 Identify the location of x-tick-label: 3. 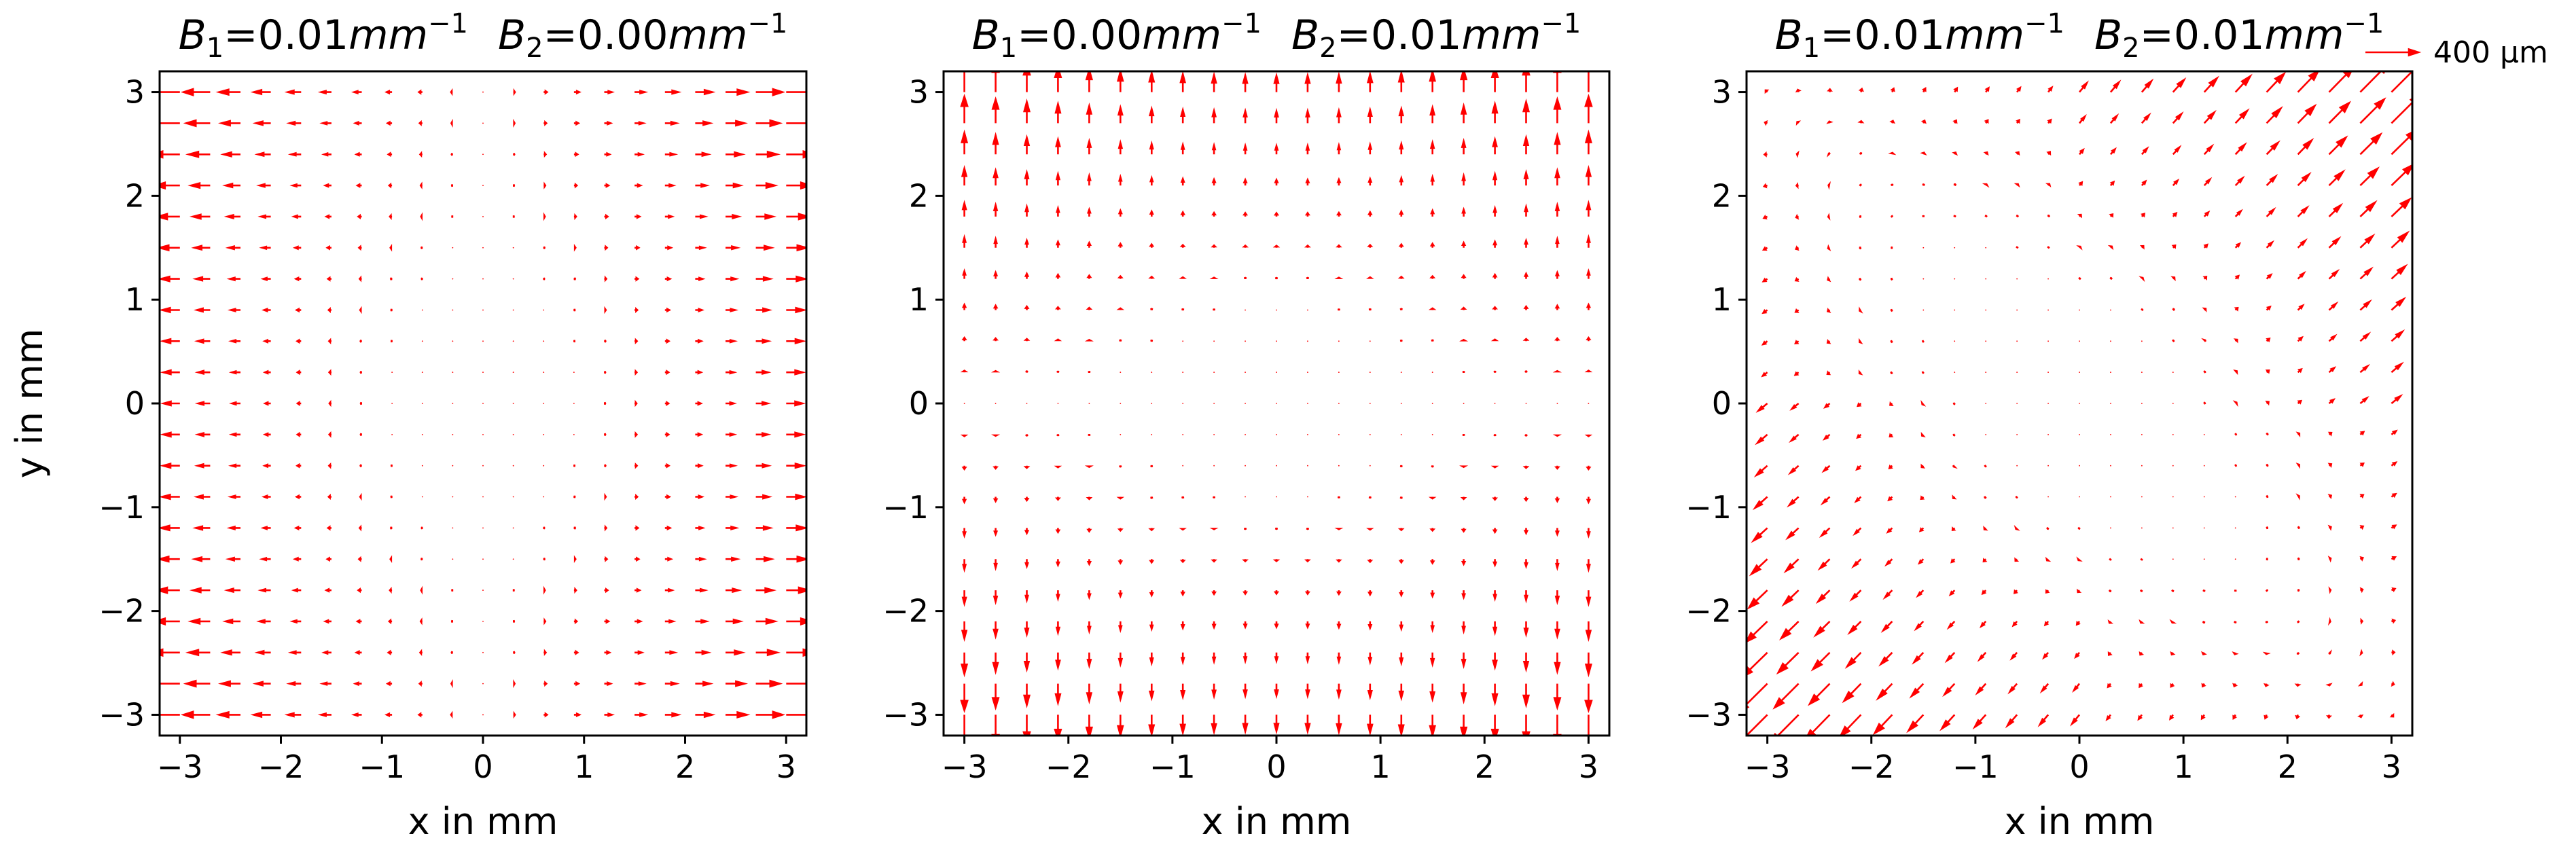
(1589, 766).